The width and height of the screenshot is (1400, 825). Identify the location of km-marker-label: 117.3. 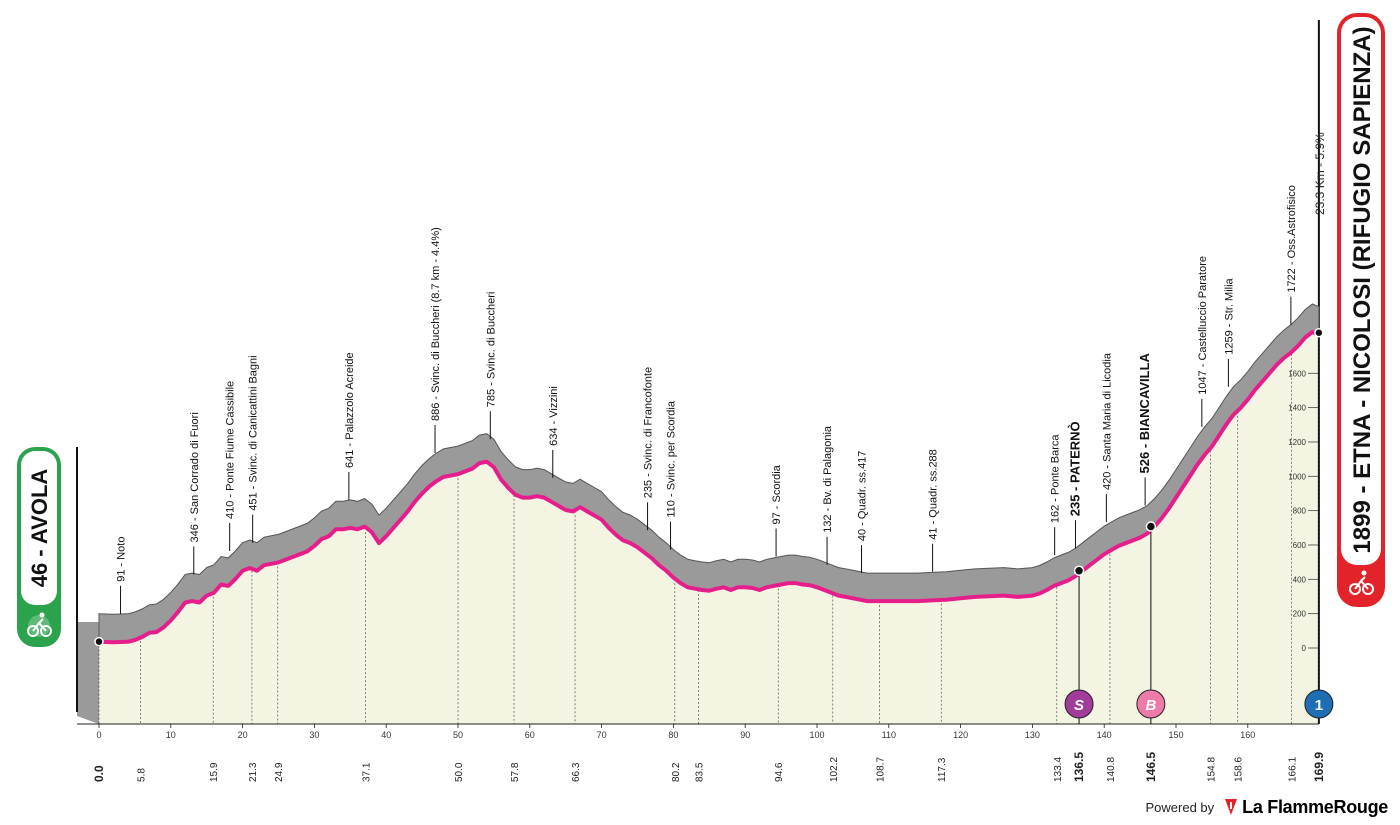
(942, 769).